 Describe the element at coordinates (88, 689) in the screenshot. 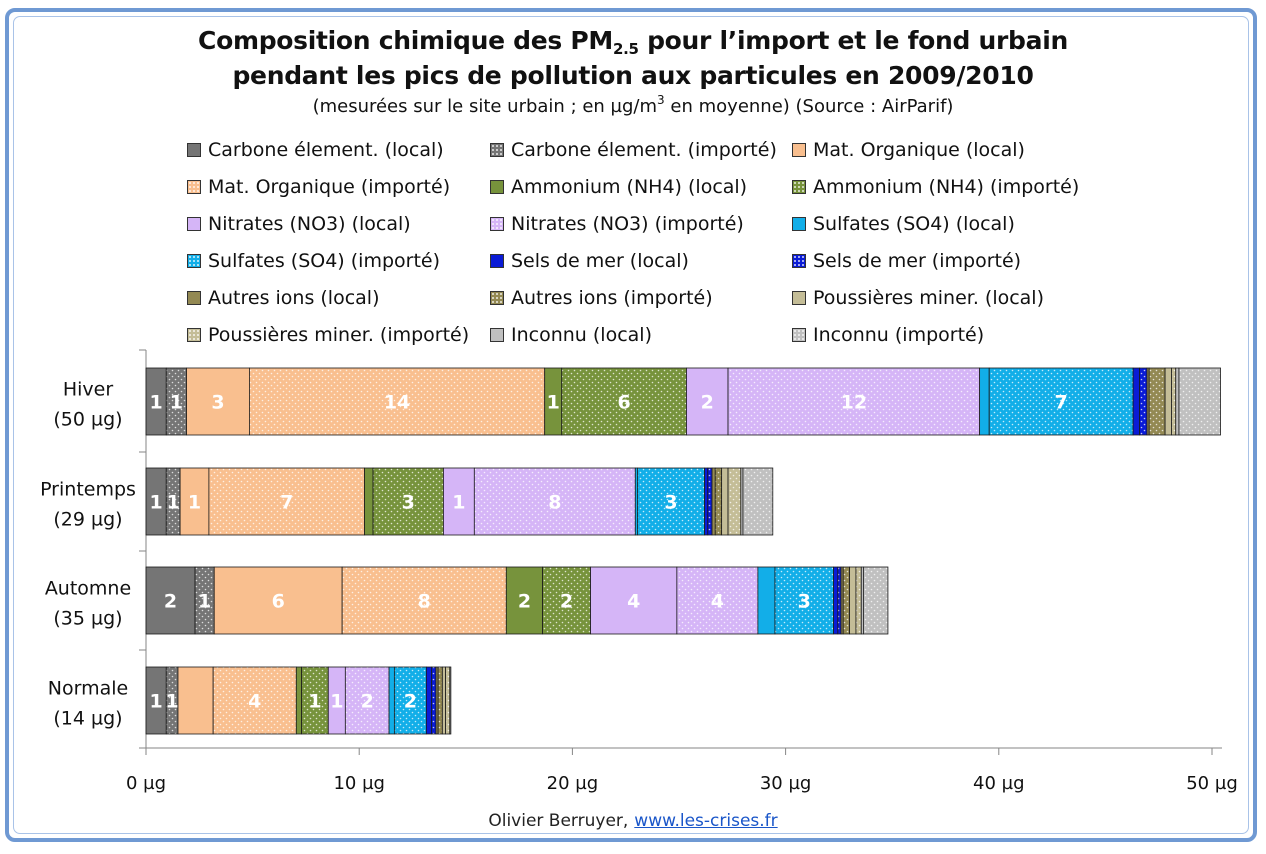

I see `category-label: Normale` at that location.